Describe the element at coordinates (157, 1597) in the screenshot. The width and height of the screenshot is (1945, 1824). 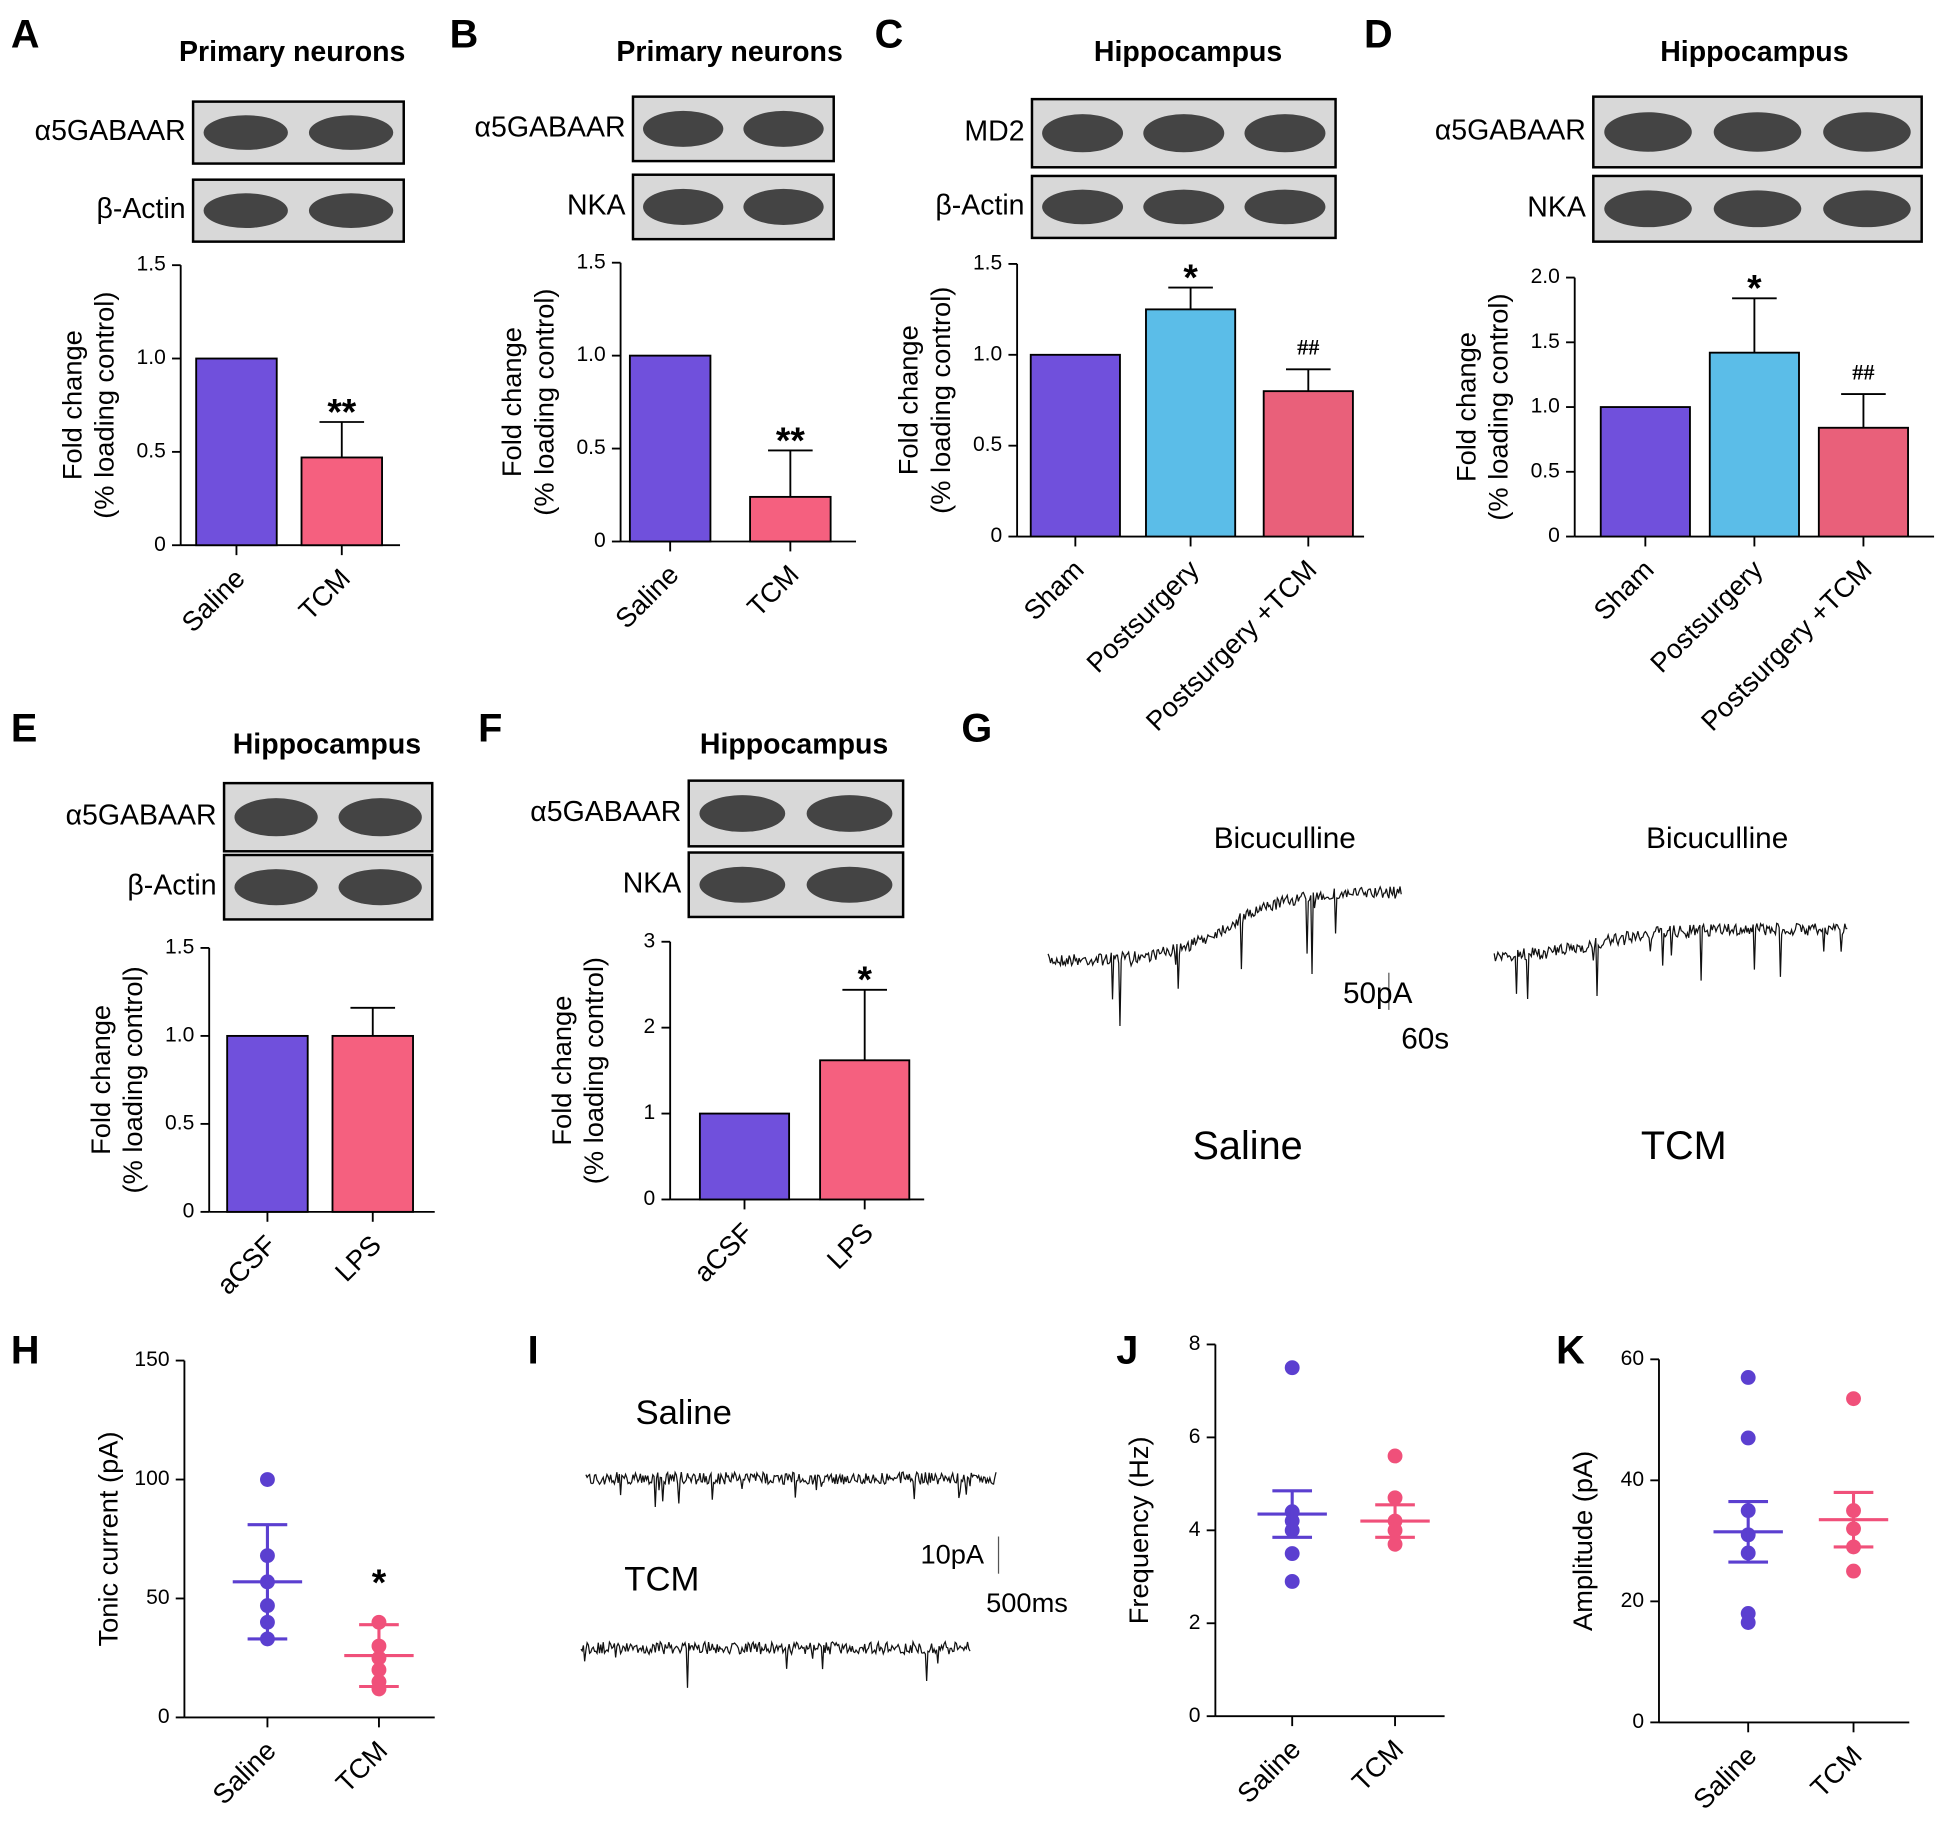
I see `y-tick-label: 50` at that location.